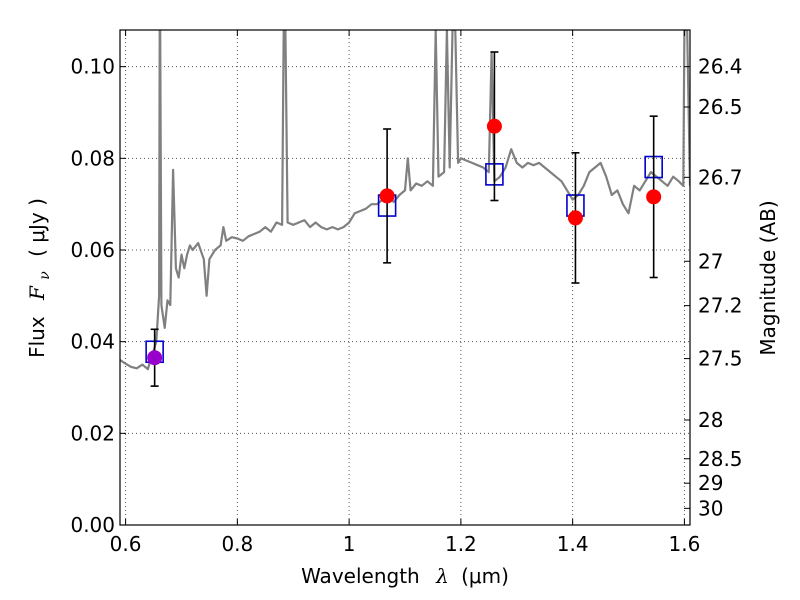 Image resolution: width=800 pixels, height=600 pixels. What do you see at coordinates (720, 107) in the screenshot?
I see `y2-tick-label: 26.5` at bounding box center [720, 107].